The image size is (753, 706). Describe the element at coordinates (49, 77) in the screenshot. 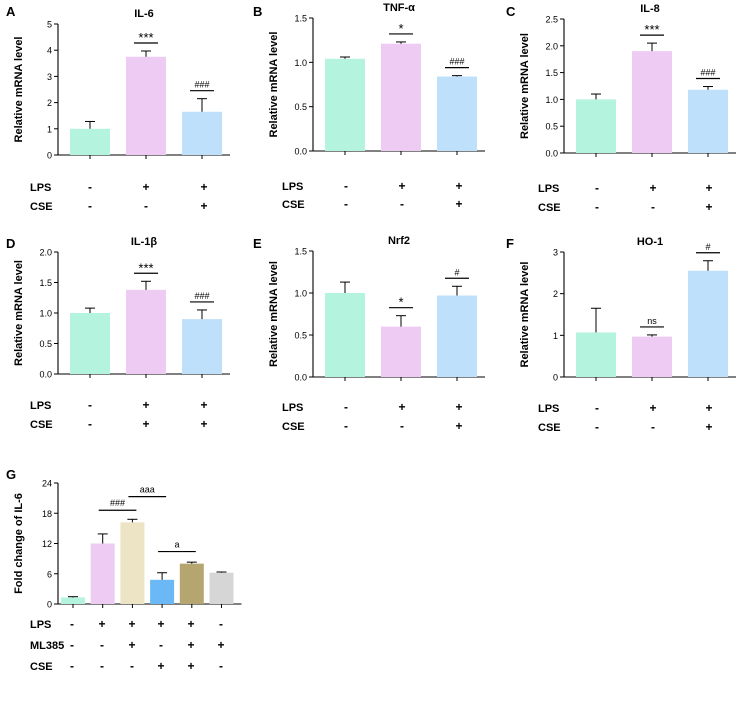

I see `panel-a-ytick-label: 3` at that location.